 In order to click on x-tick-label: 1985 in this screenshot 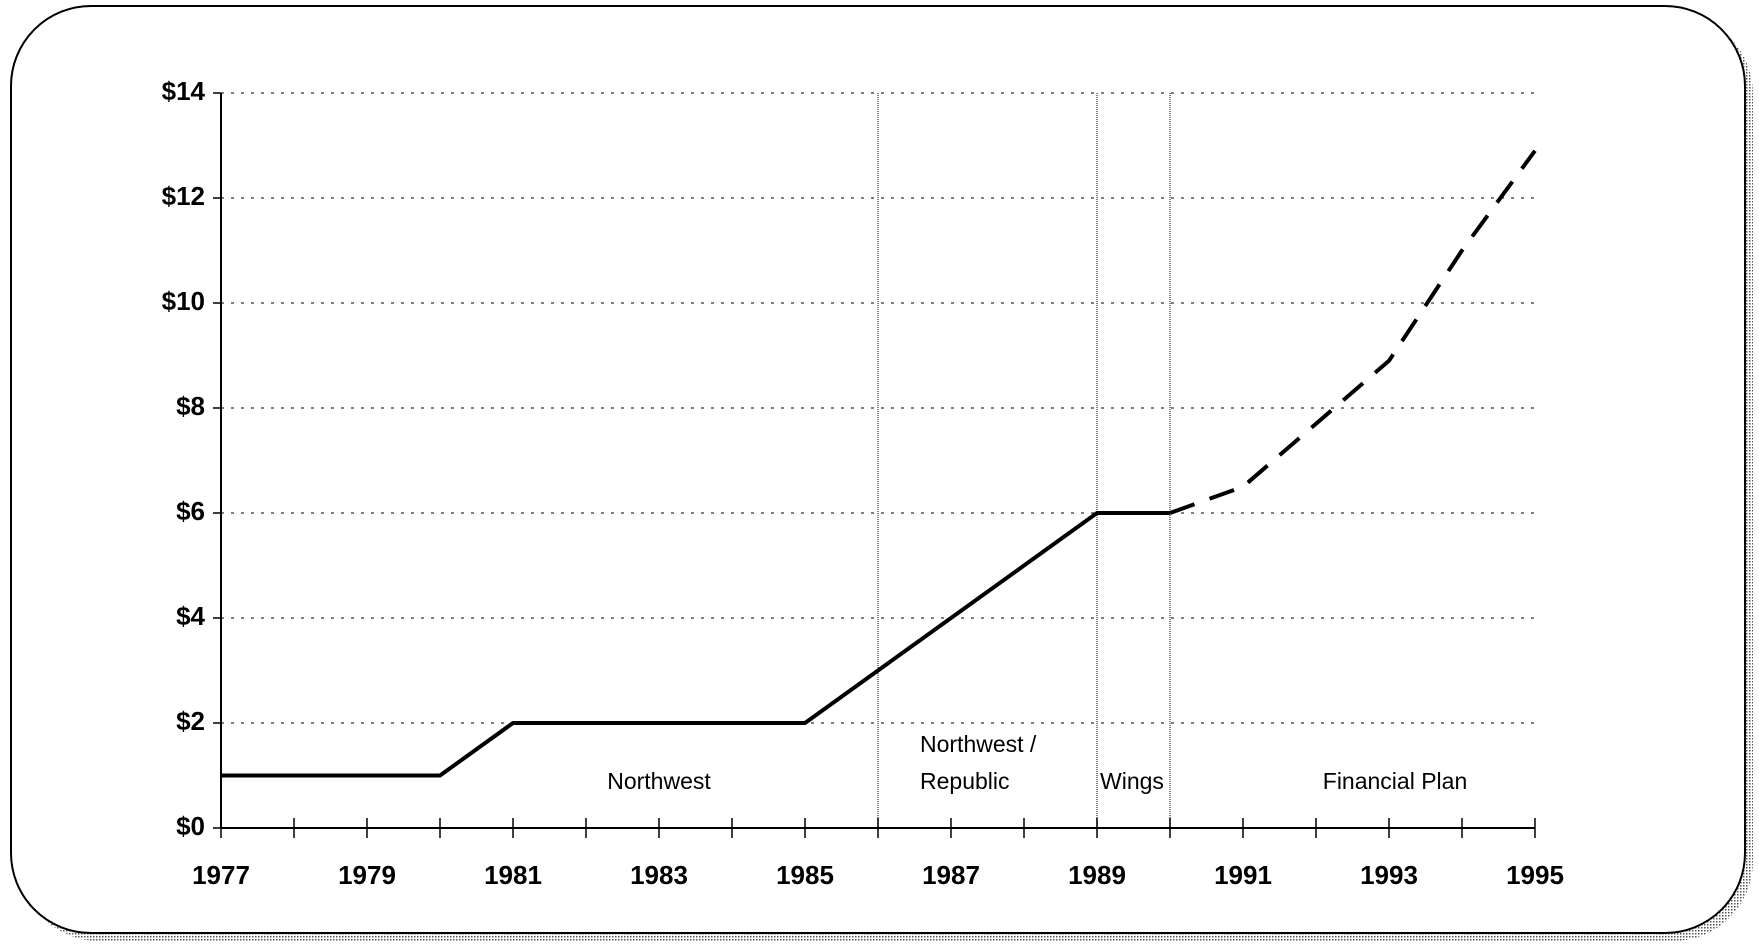, I will do `click(805, 875)`.